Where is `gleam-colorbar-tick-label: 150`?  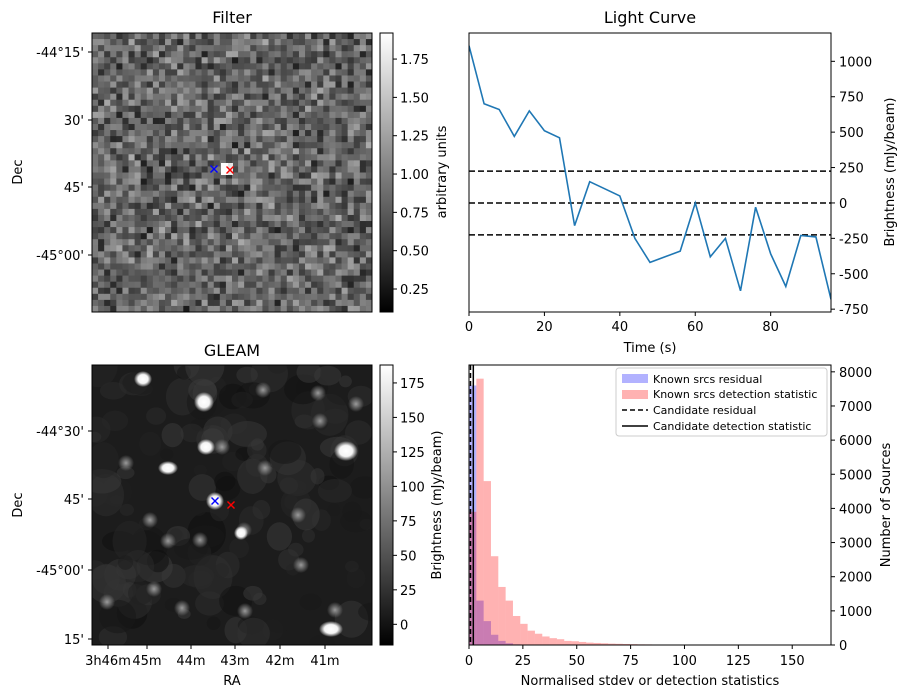 gleam-colorbar-tick-label: 150 is located at coordinates (412, 418).